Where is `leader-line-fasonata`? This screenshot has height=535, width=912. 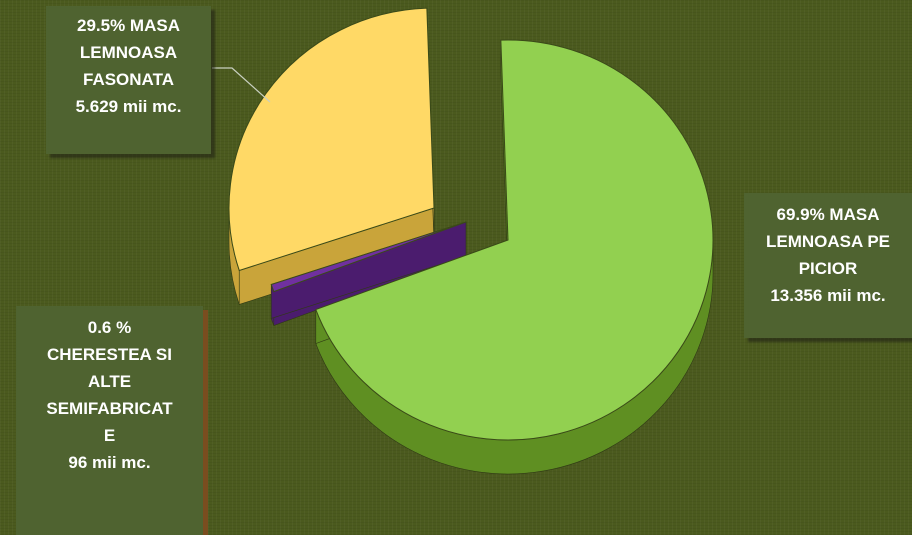
leader-line-fasonata is located at coordinates (241, 85).